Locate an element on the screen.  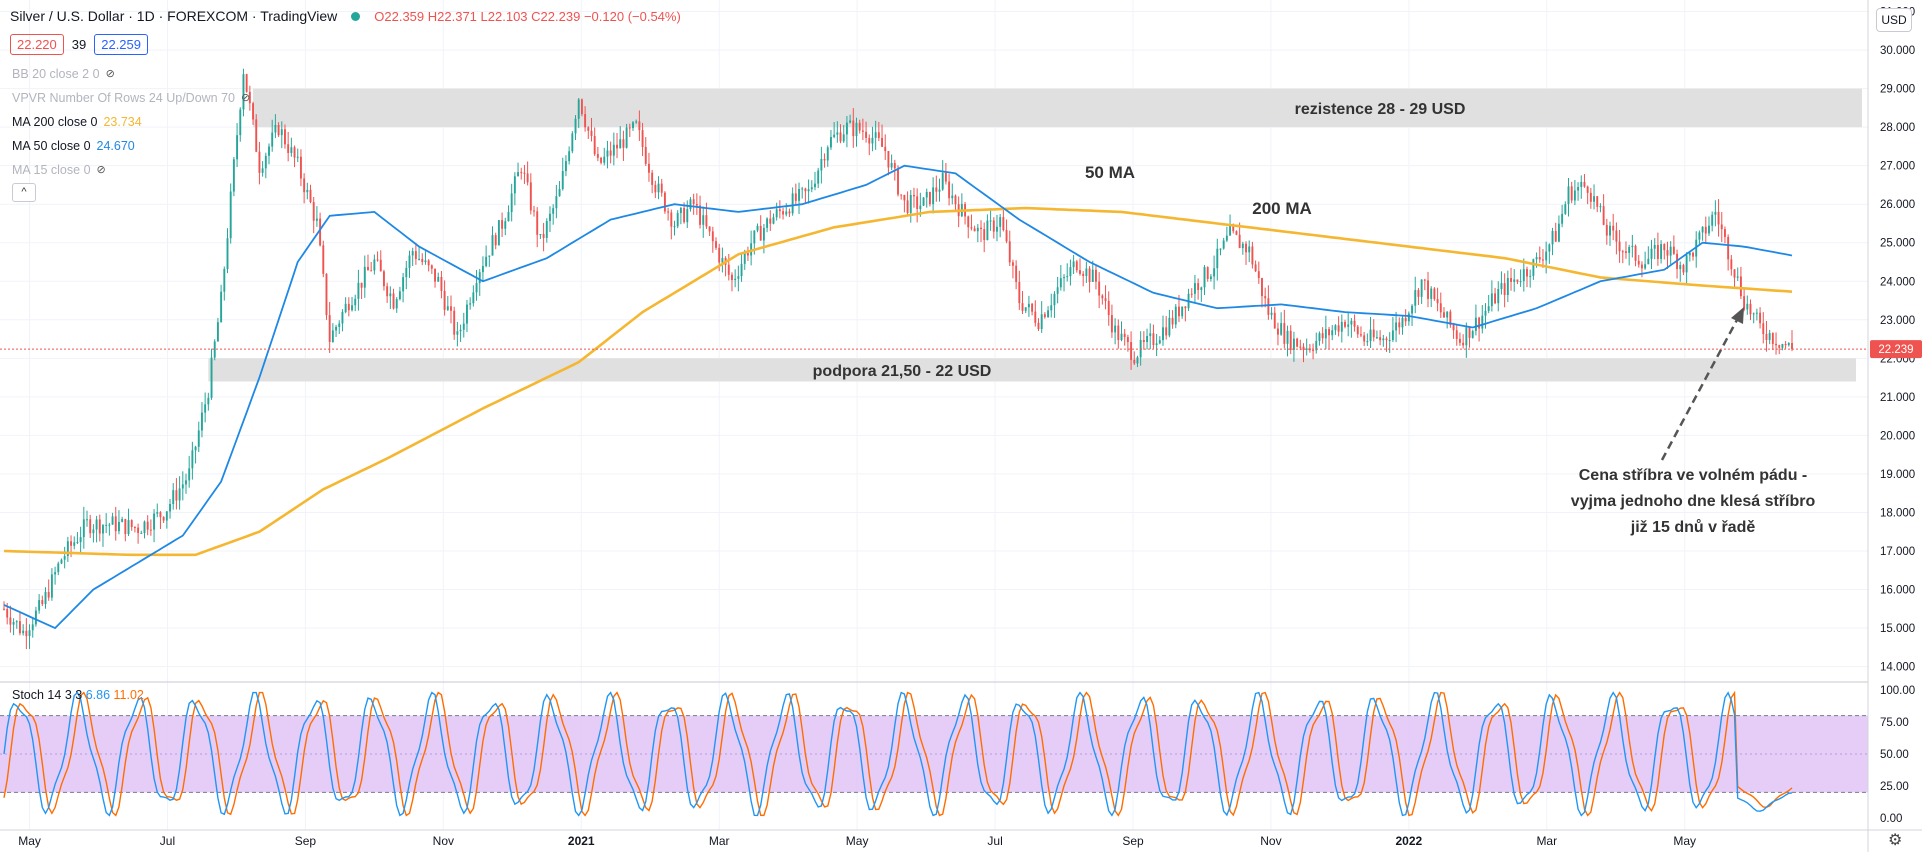
gear-icon: ⚙ is located at coordinates (1895, 840).